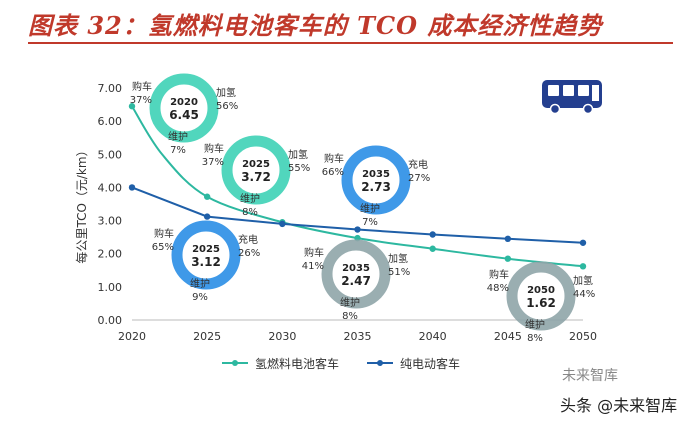  Describe the element at coordinates (590, 376) in the screenshot. I see `watermark-logo: 未来智库` at that location.